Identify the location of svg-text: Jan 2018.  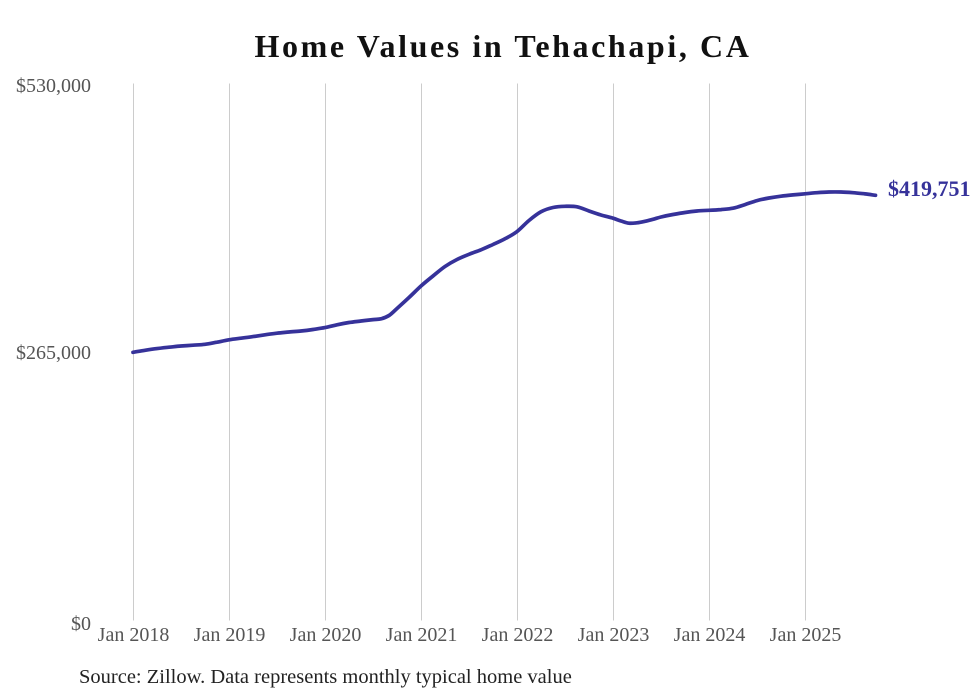
(134, 635).